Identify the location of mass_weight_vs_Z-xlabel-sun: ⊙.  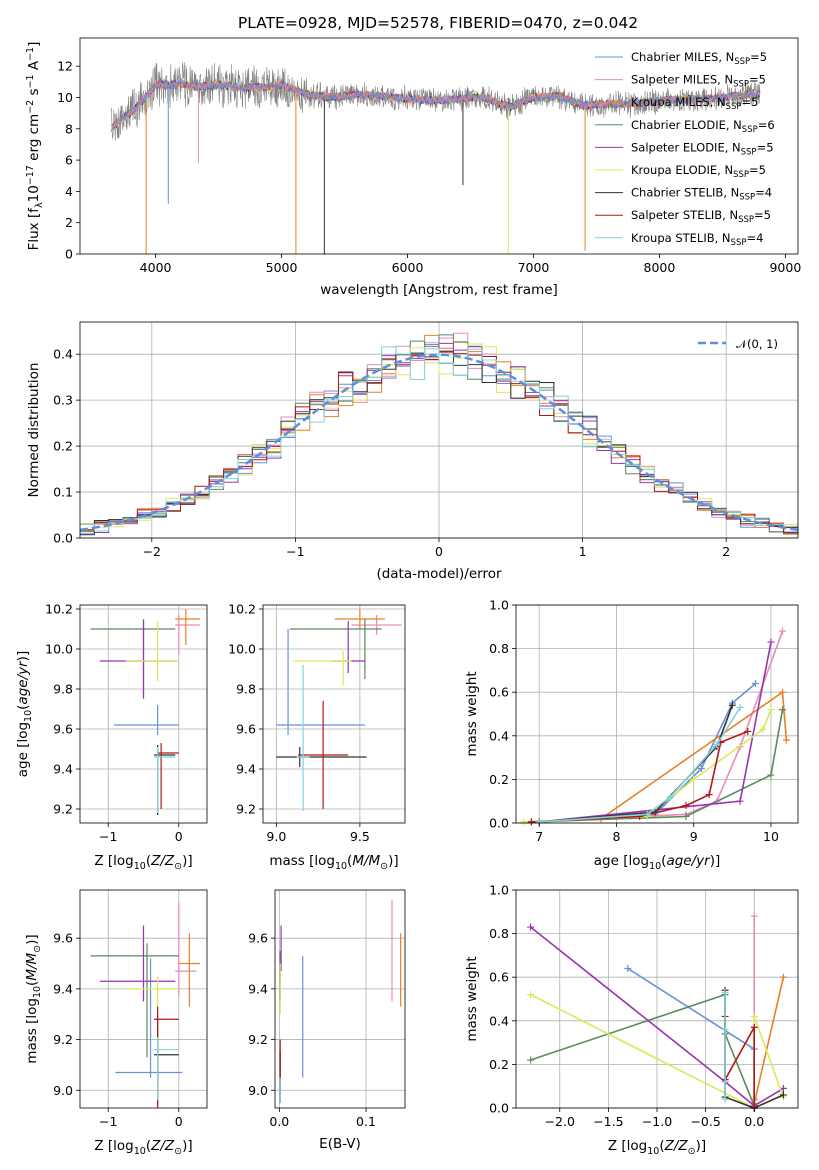
(692, 1151).